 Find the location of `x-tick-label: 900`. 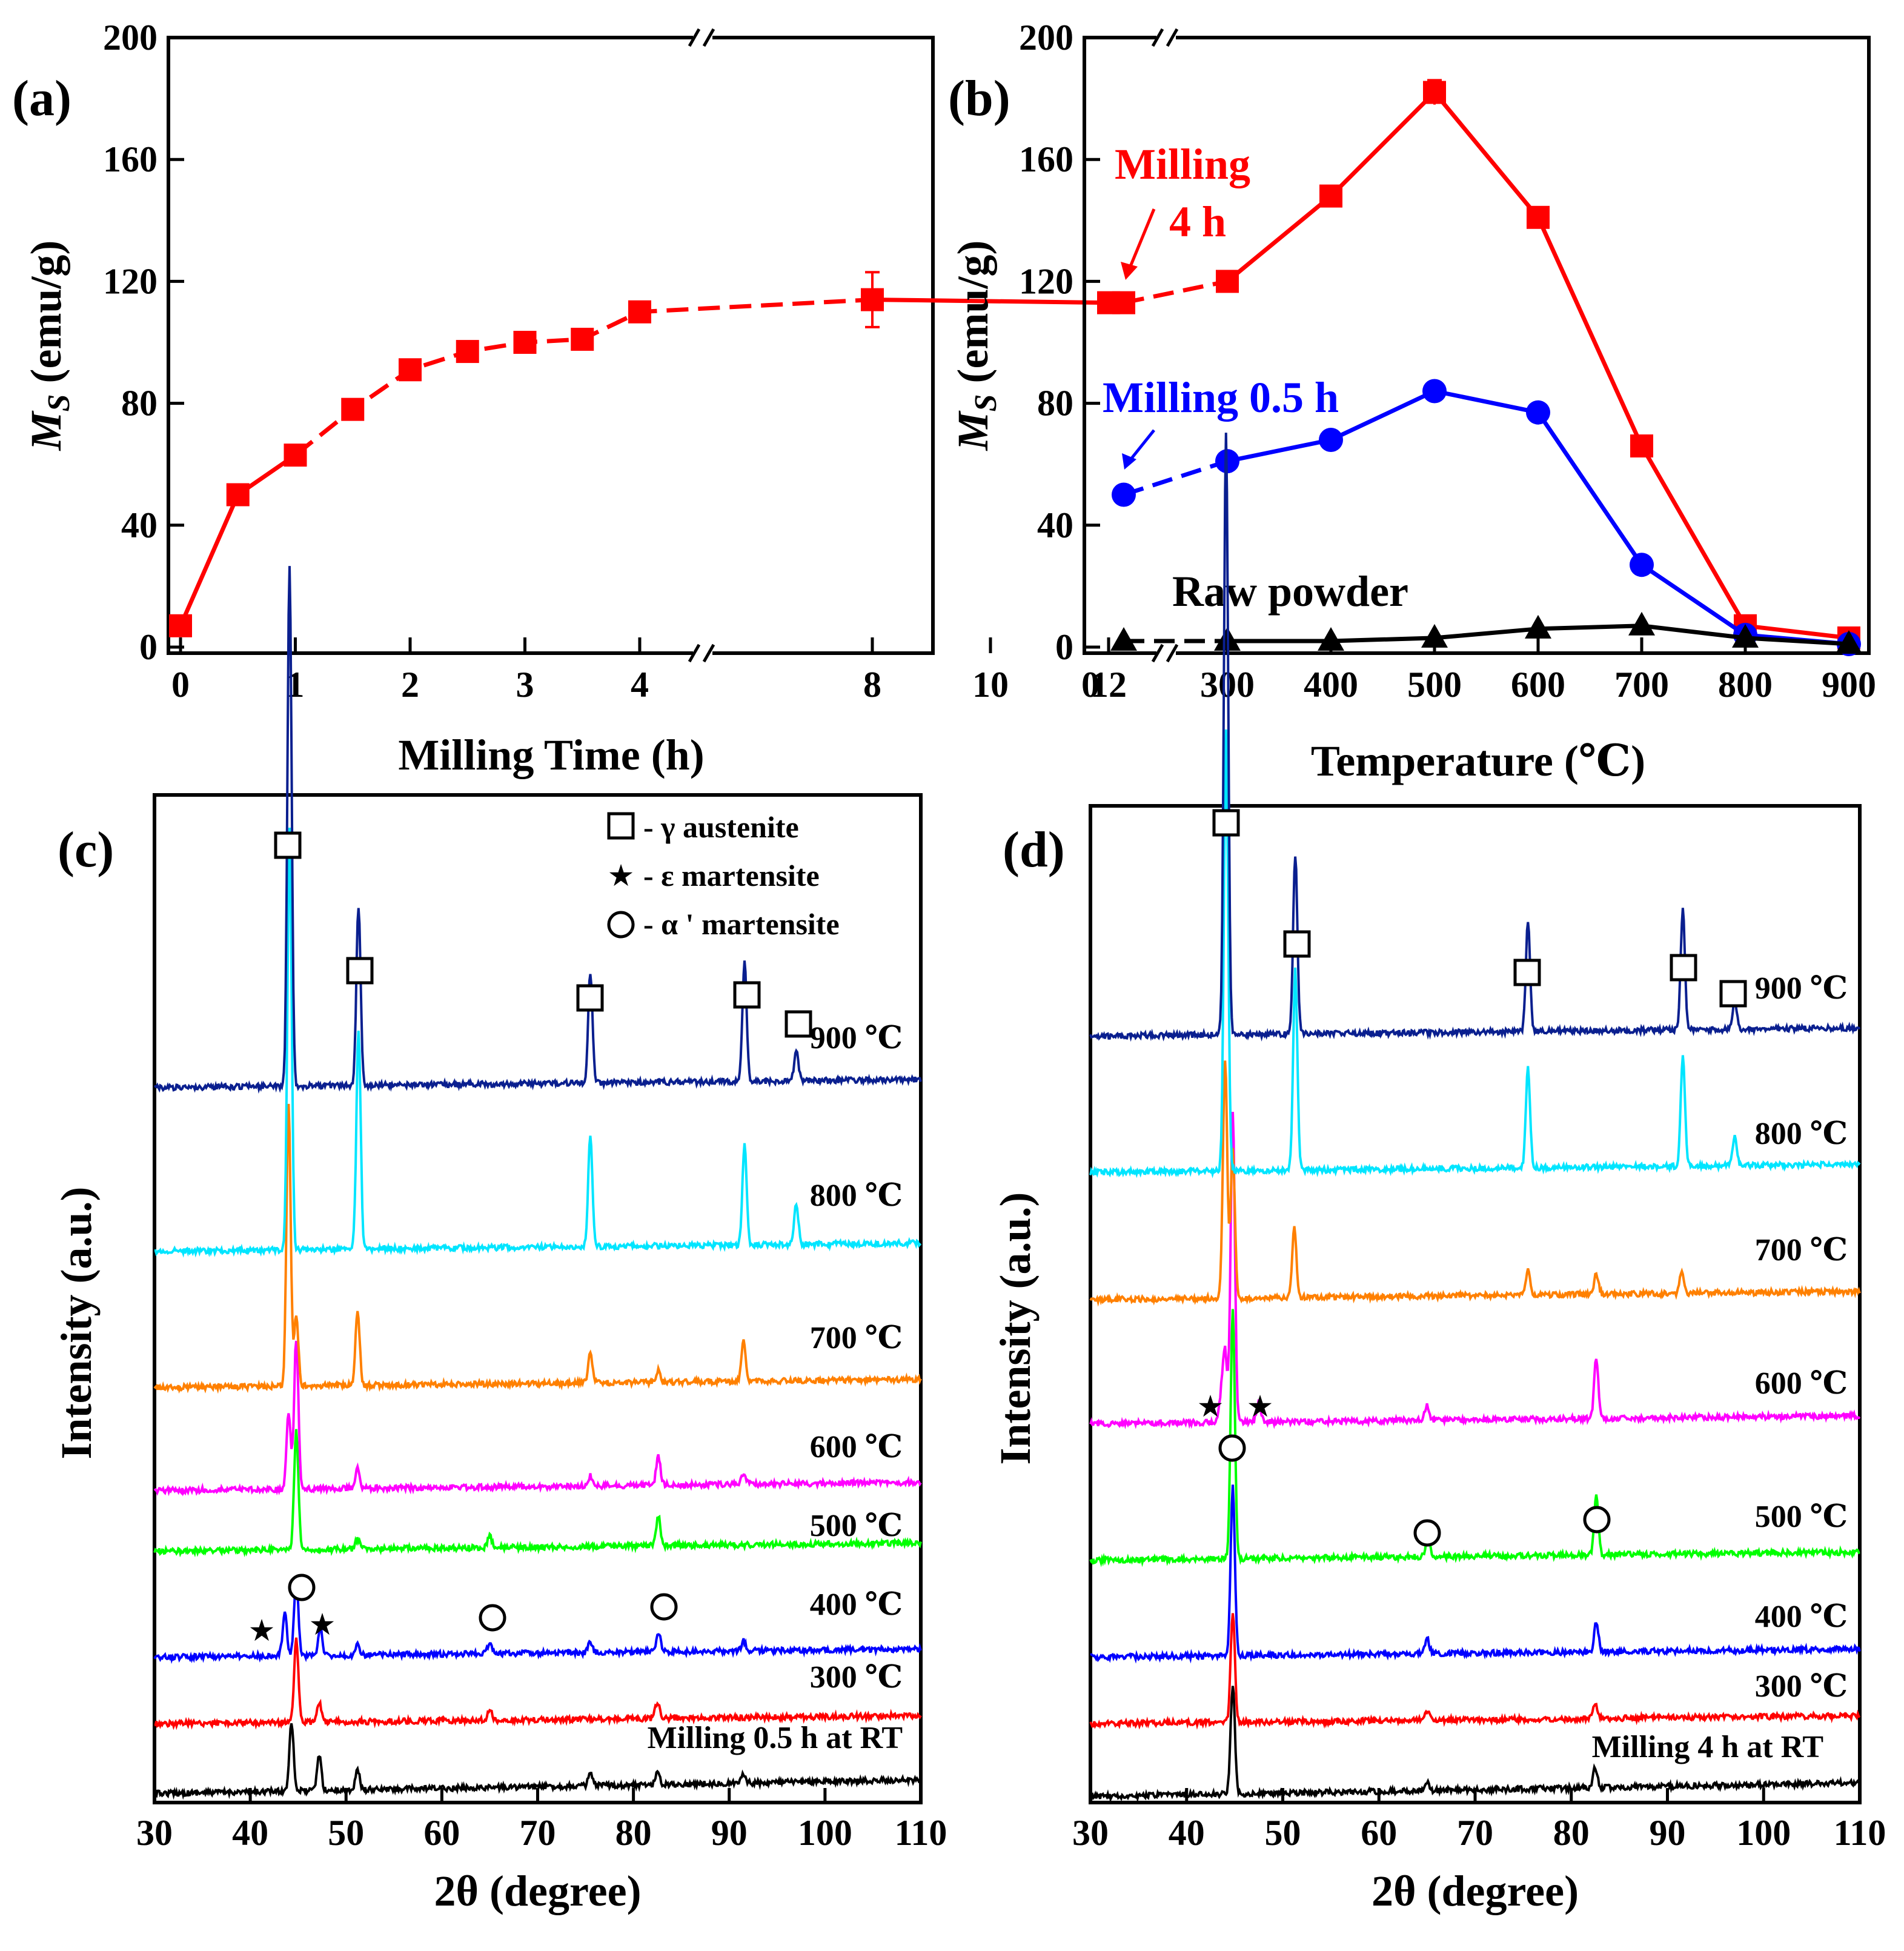

x-tick-label: 900 is located at coordinates (1849, 685).